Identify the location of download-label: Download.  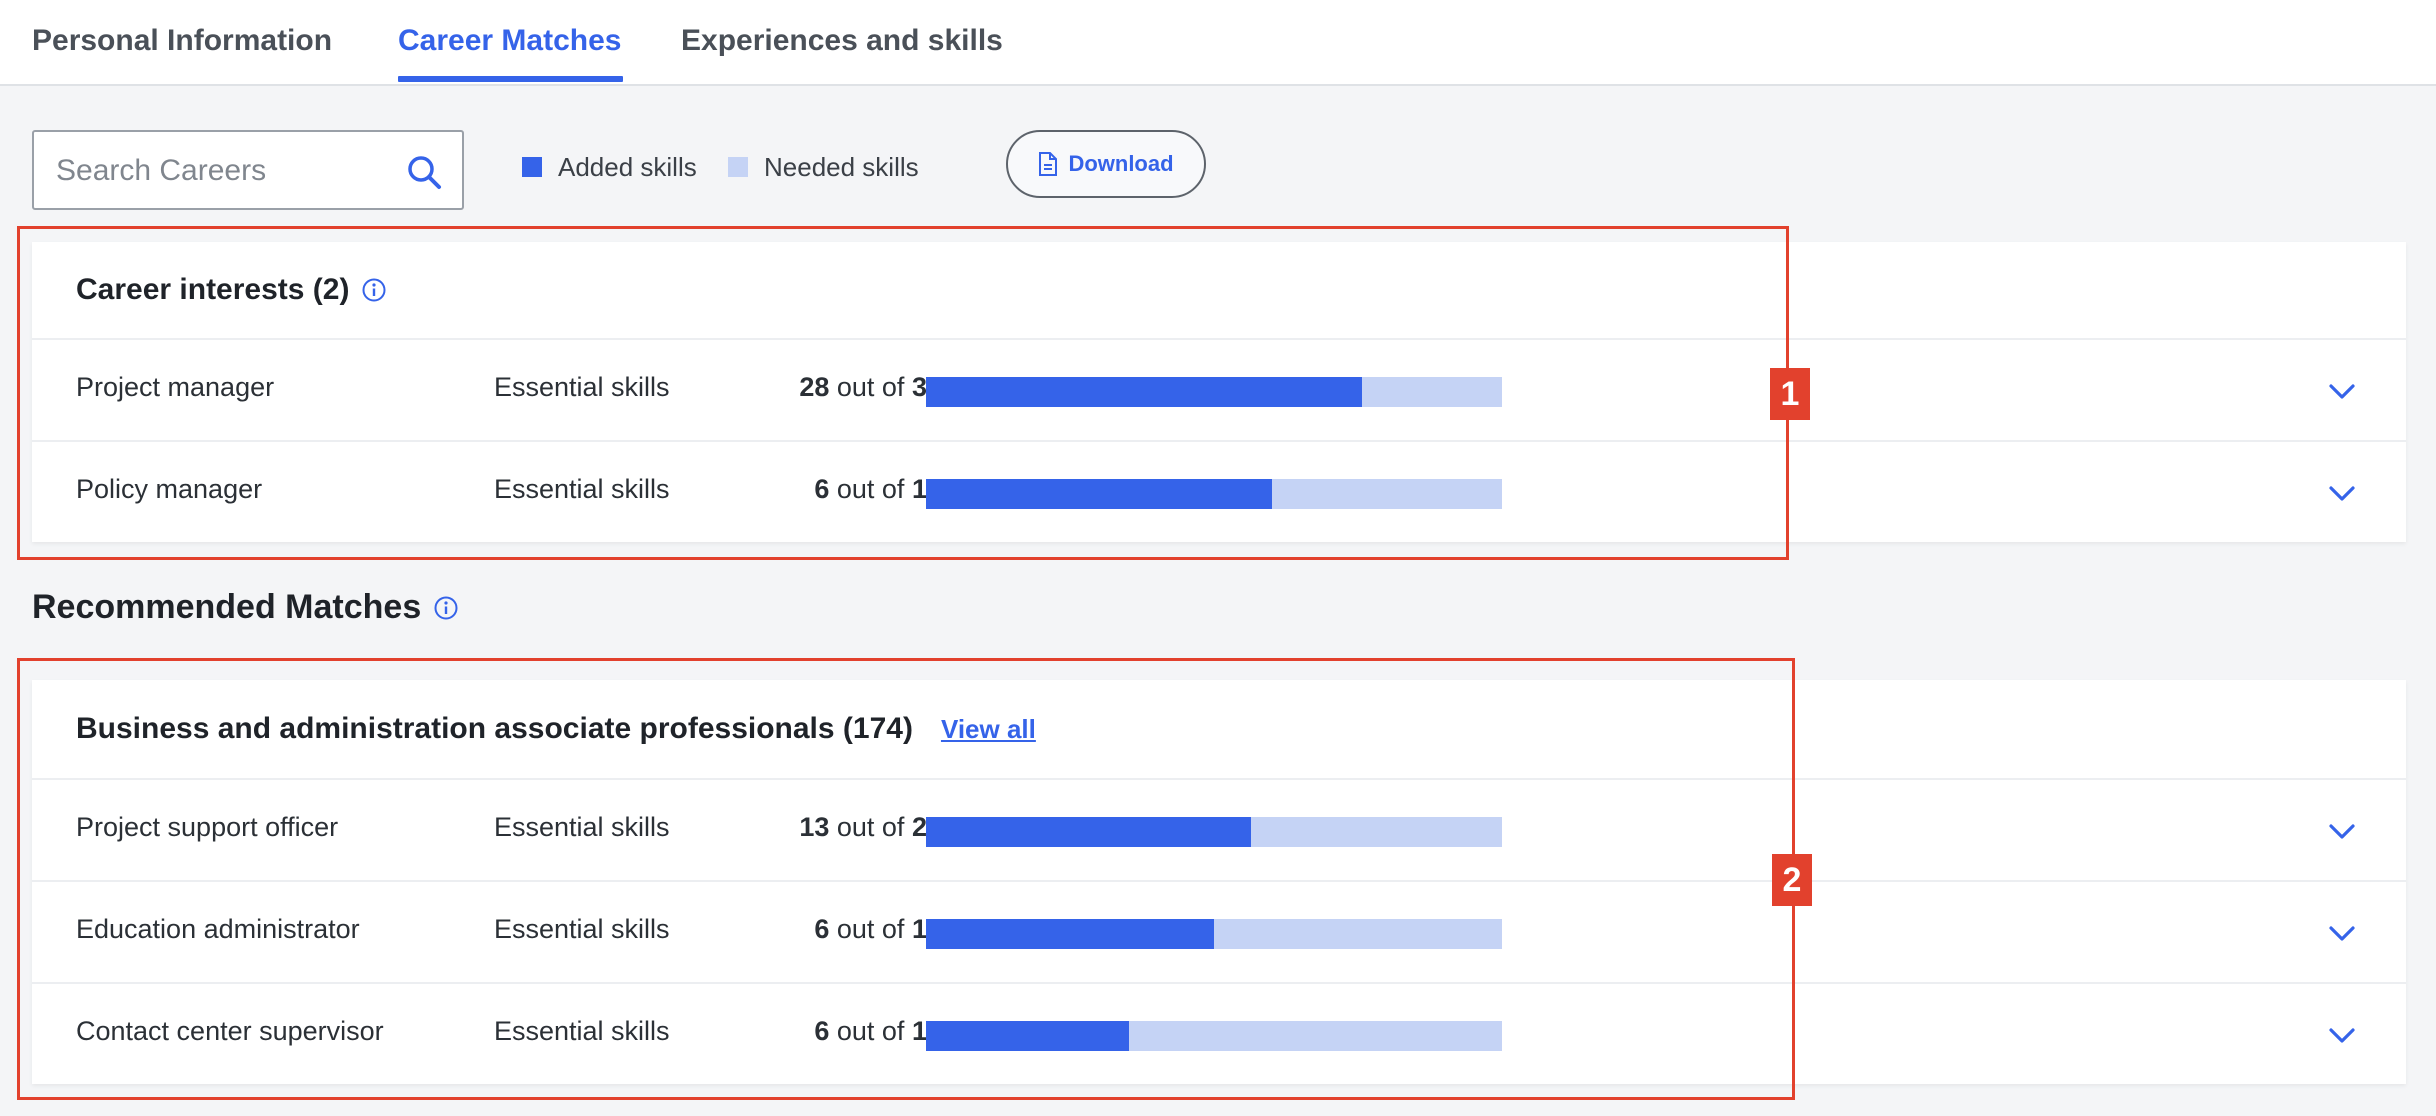
(1121, 163).